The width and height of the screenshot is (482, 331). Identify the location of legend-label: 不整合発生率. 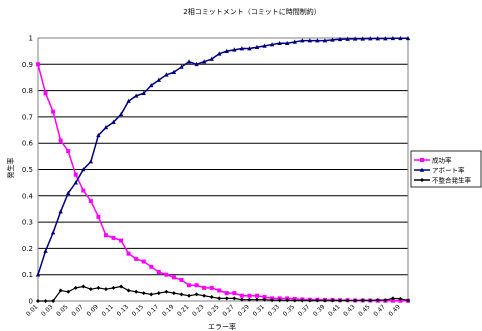
(452, 180).